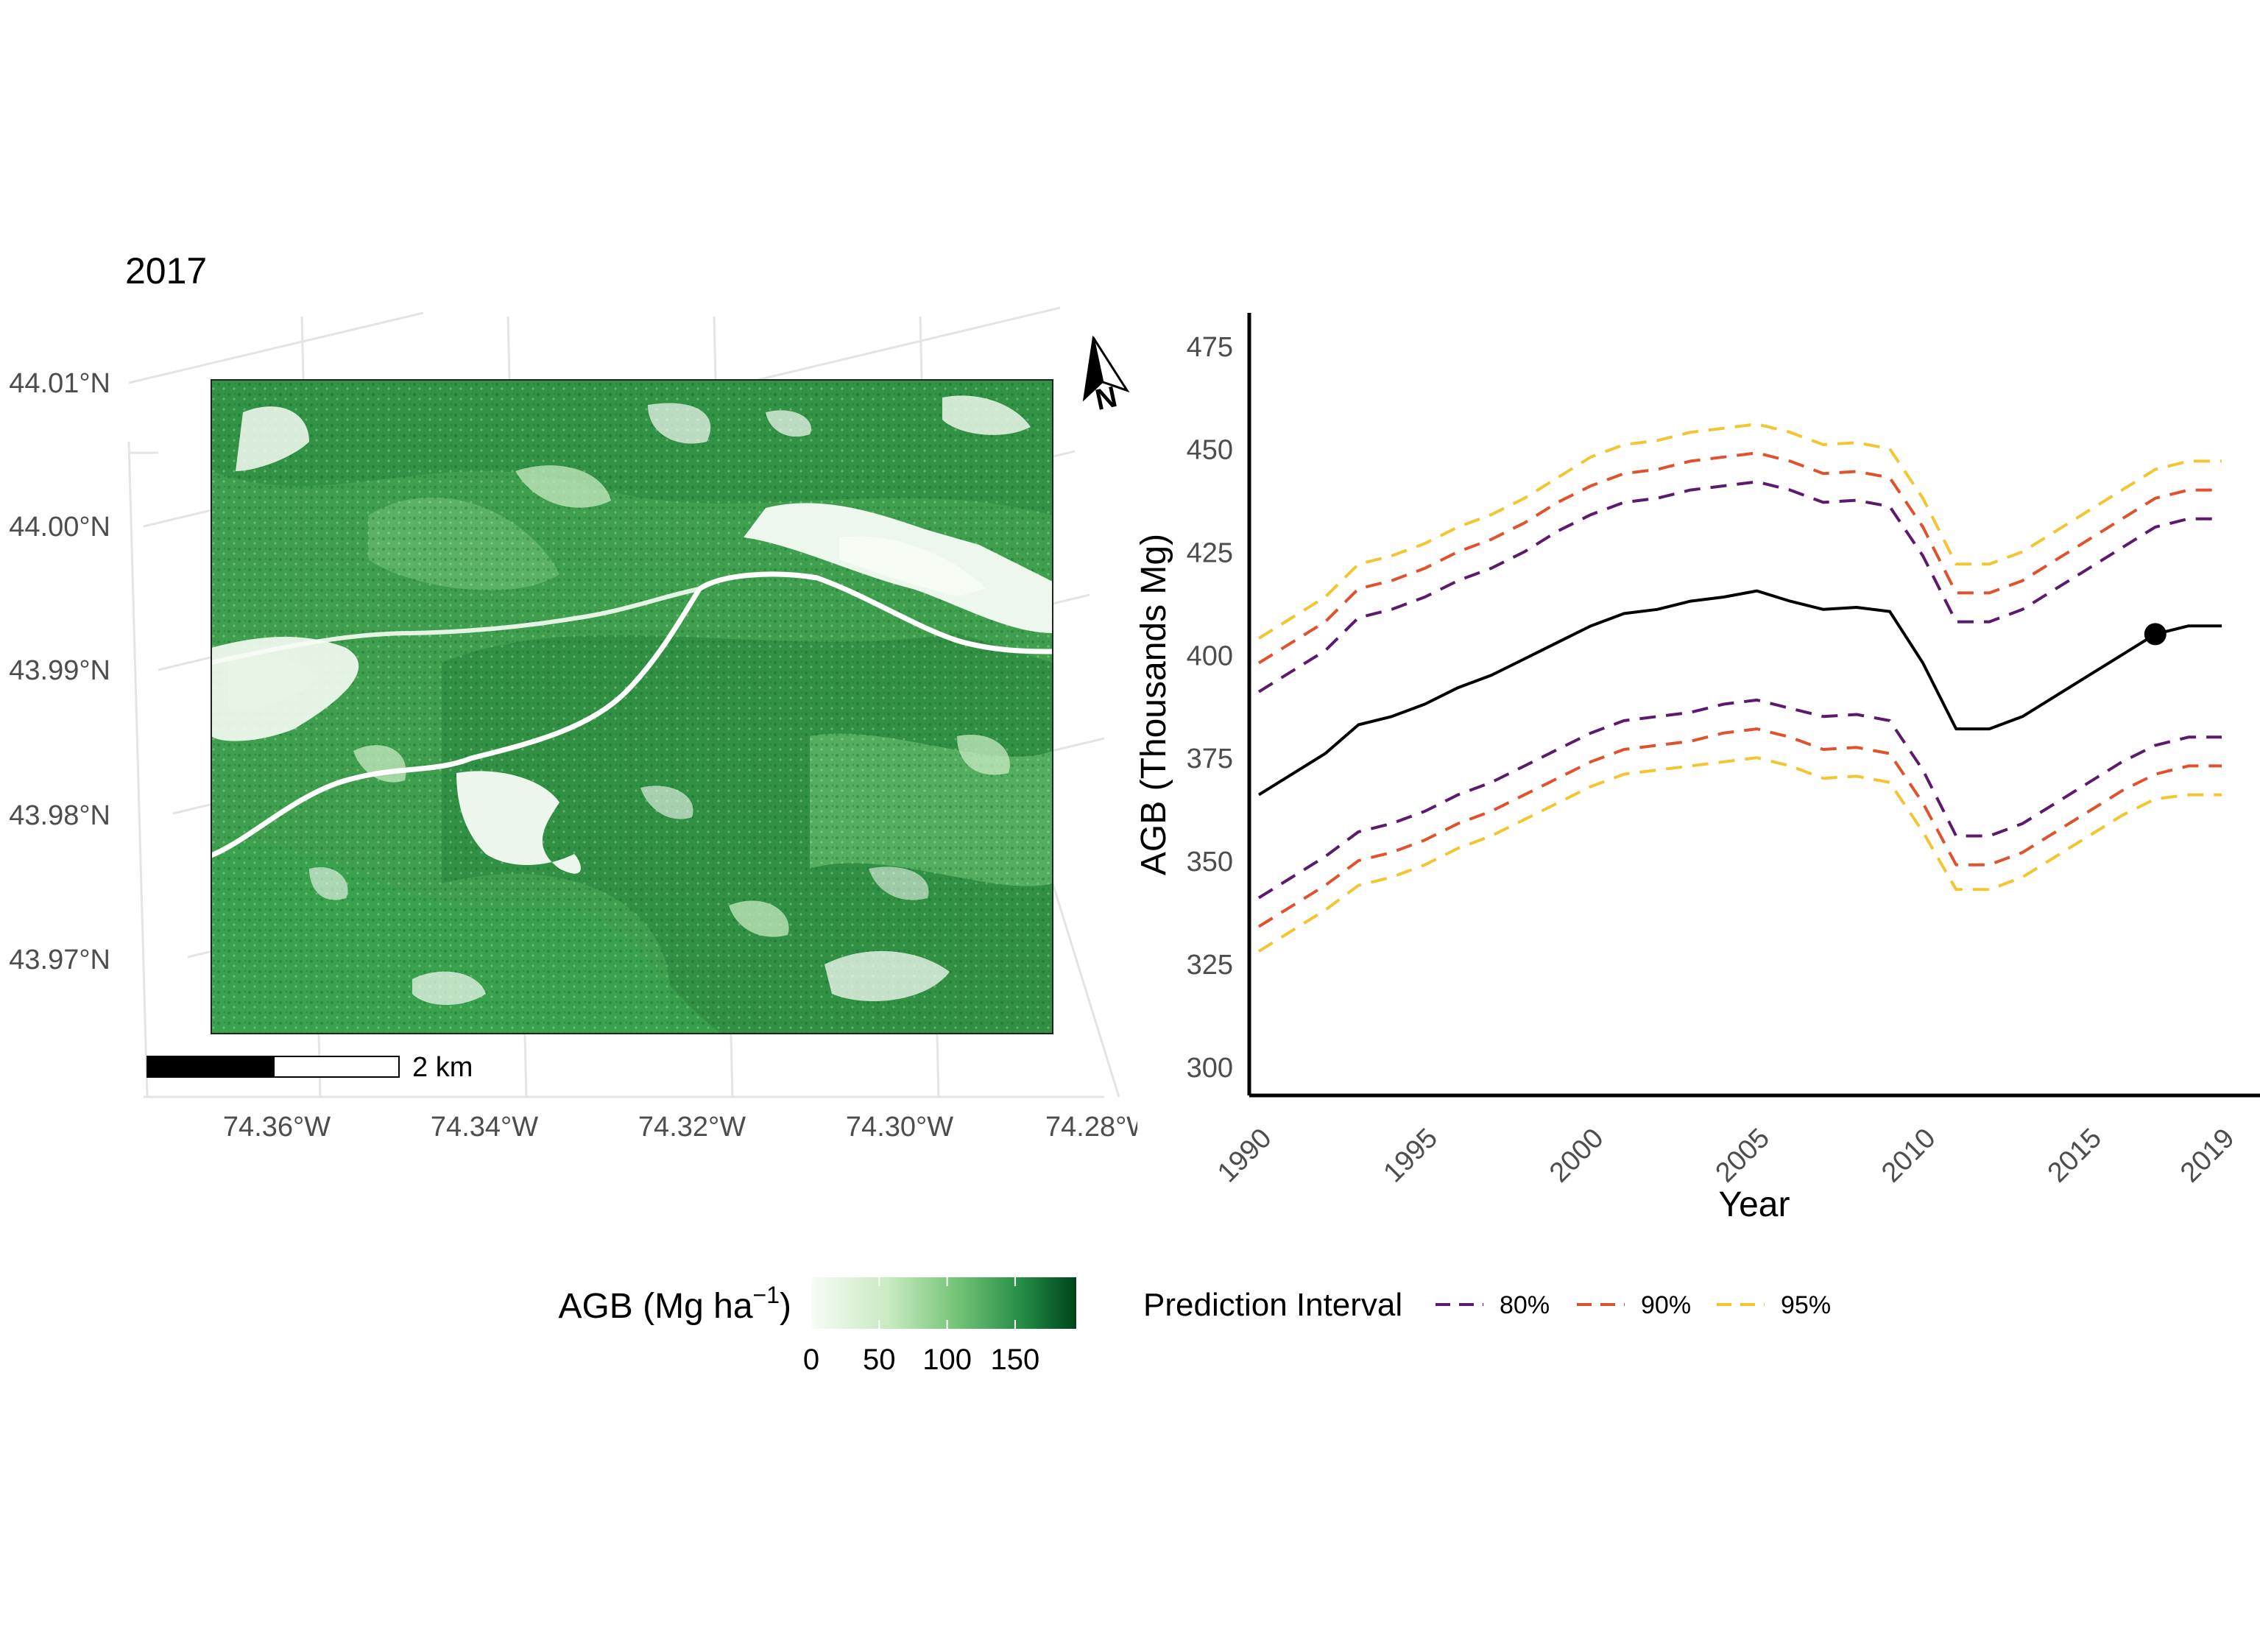  Describe the element at coordinates (674, 1304) in the screenshot. I see `agb-legend-title: AGB (Mg ha−1)` at that location.